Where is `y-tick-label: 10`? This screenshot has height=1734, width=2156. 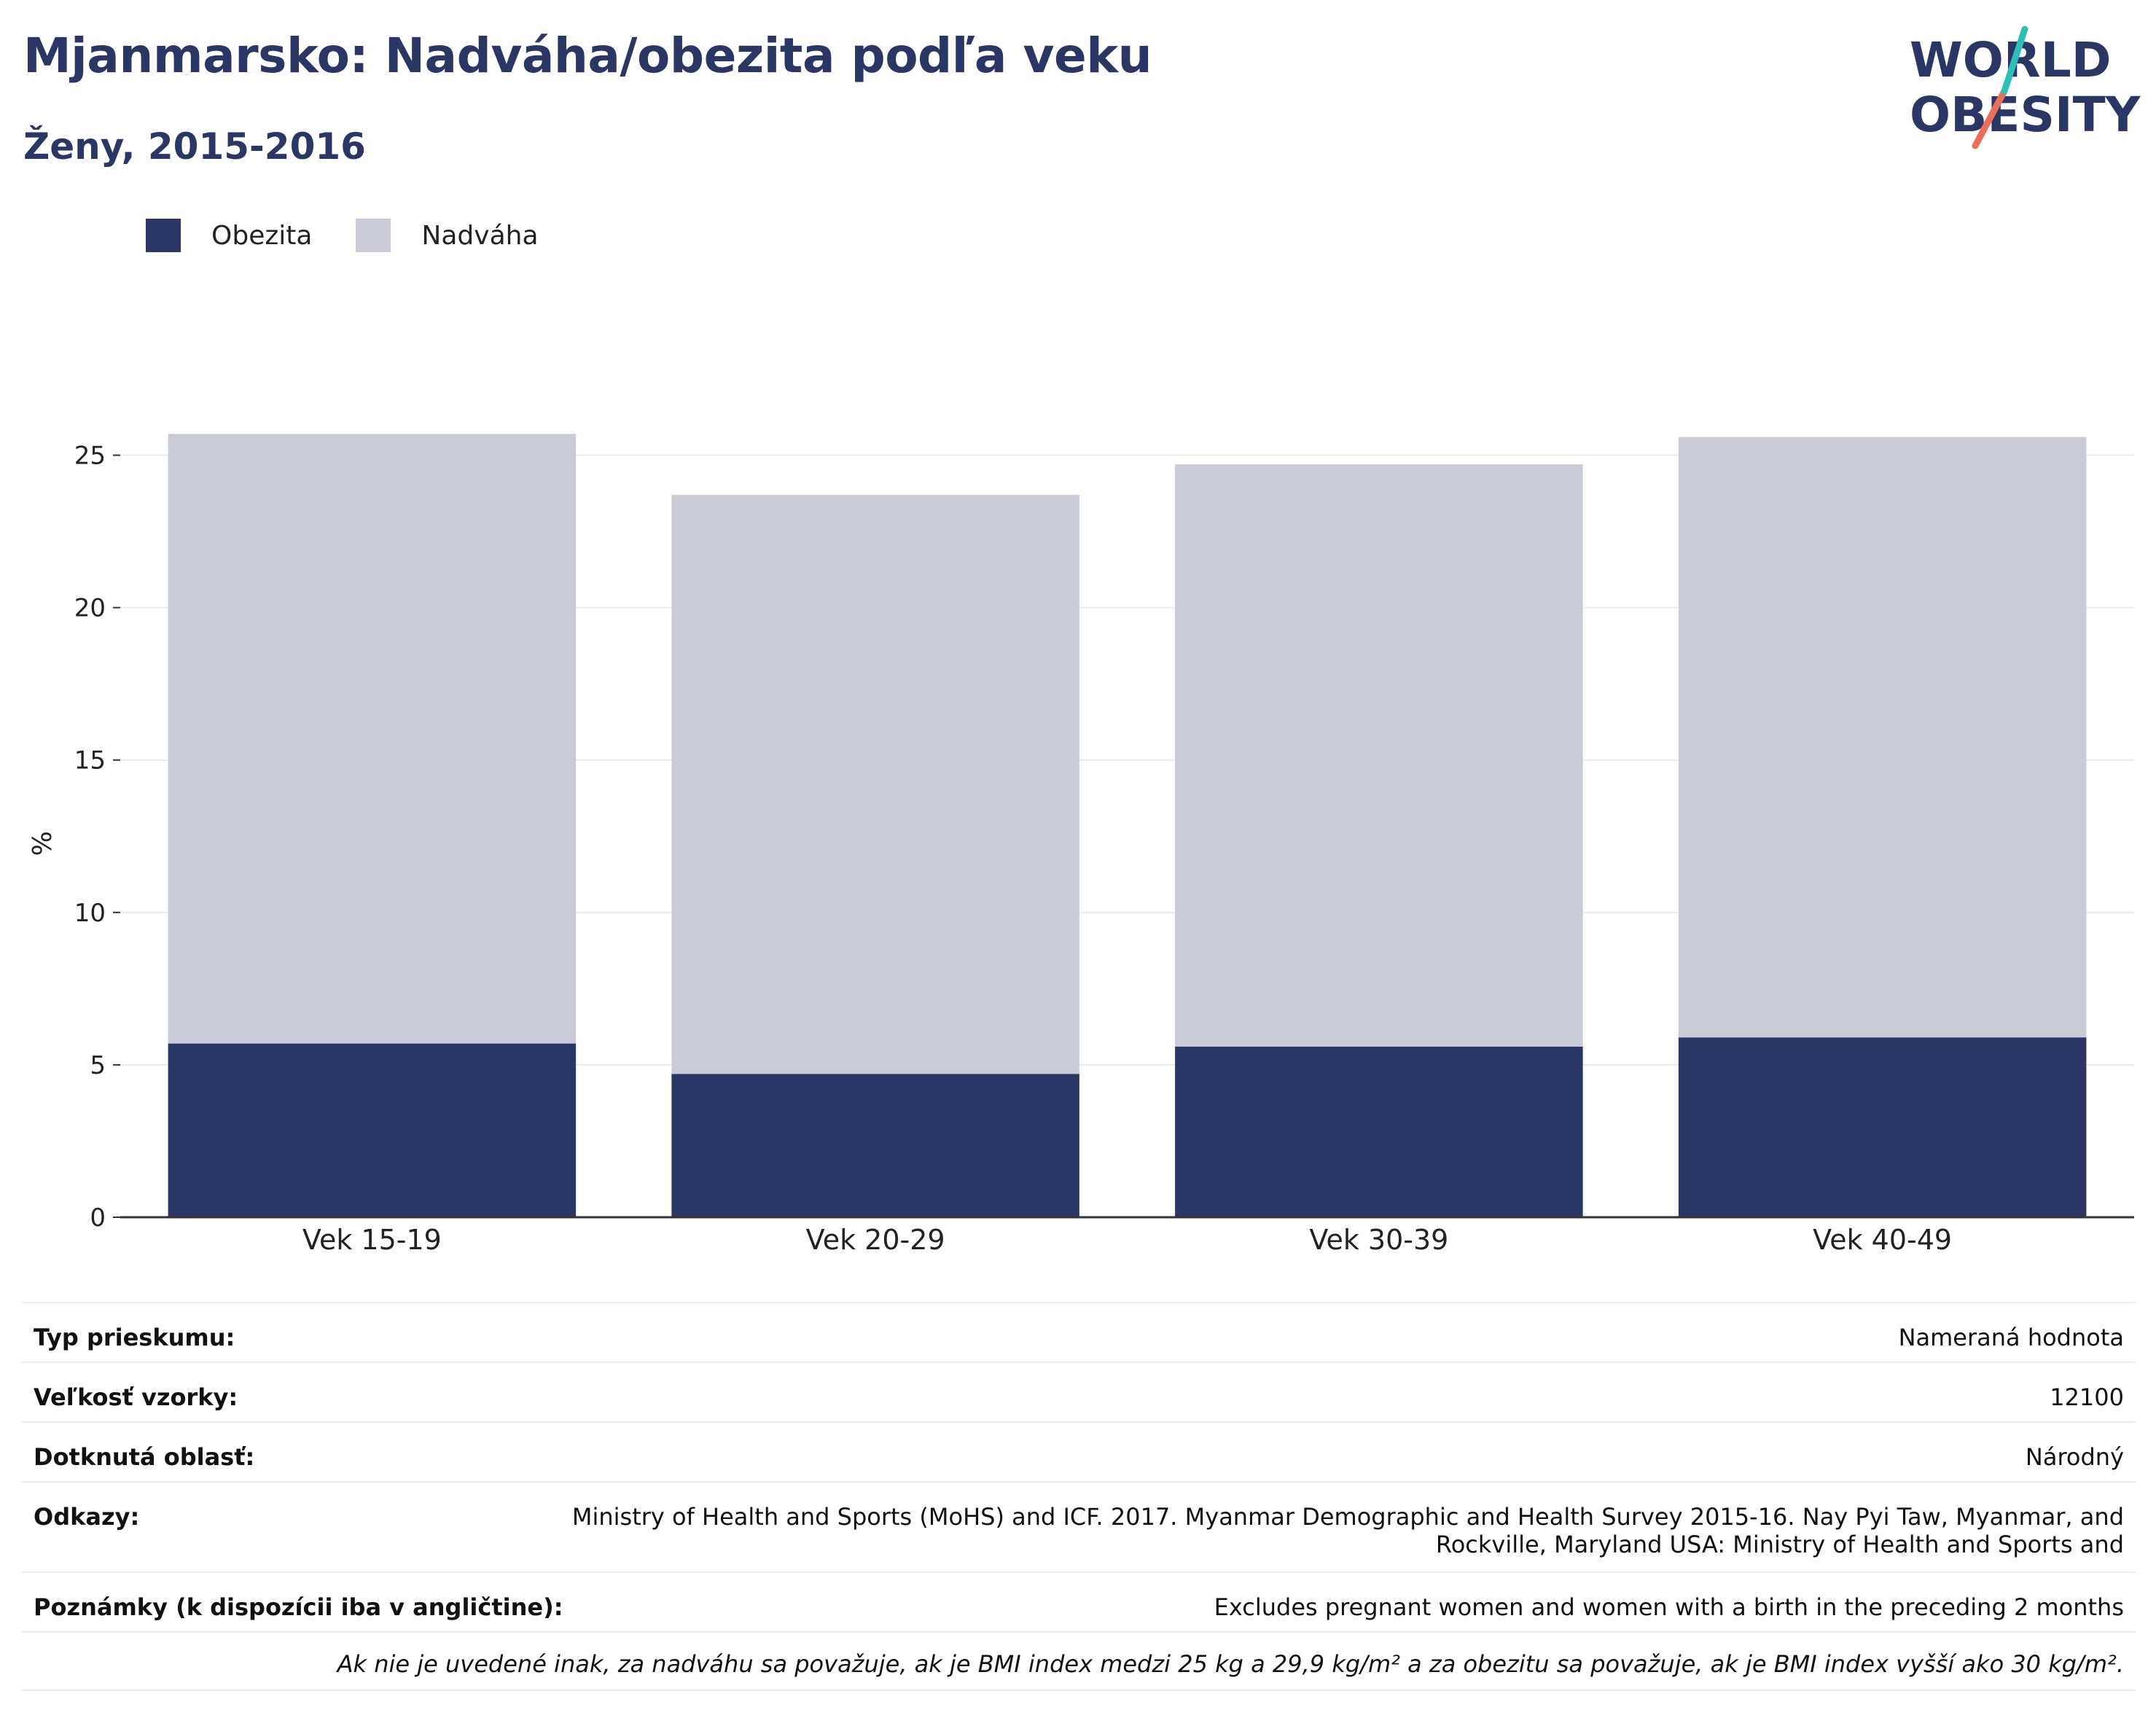
y-tick-label: 10 is located at coordinates (90, 914).